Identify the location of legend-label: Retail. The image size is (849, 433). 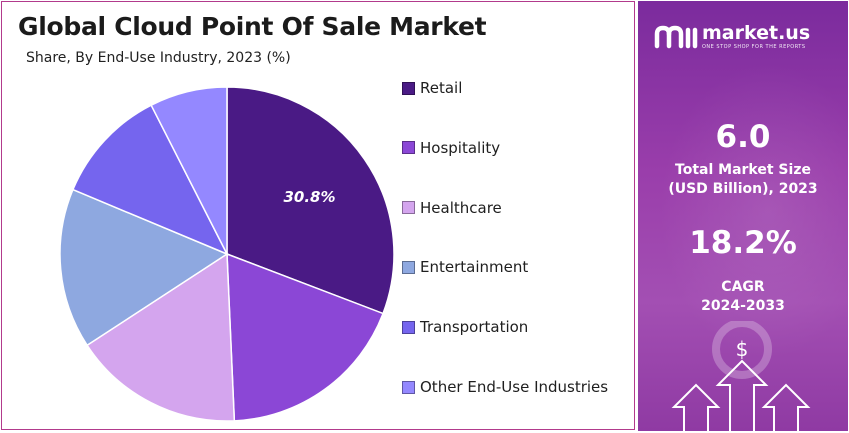
(441, 88).